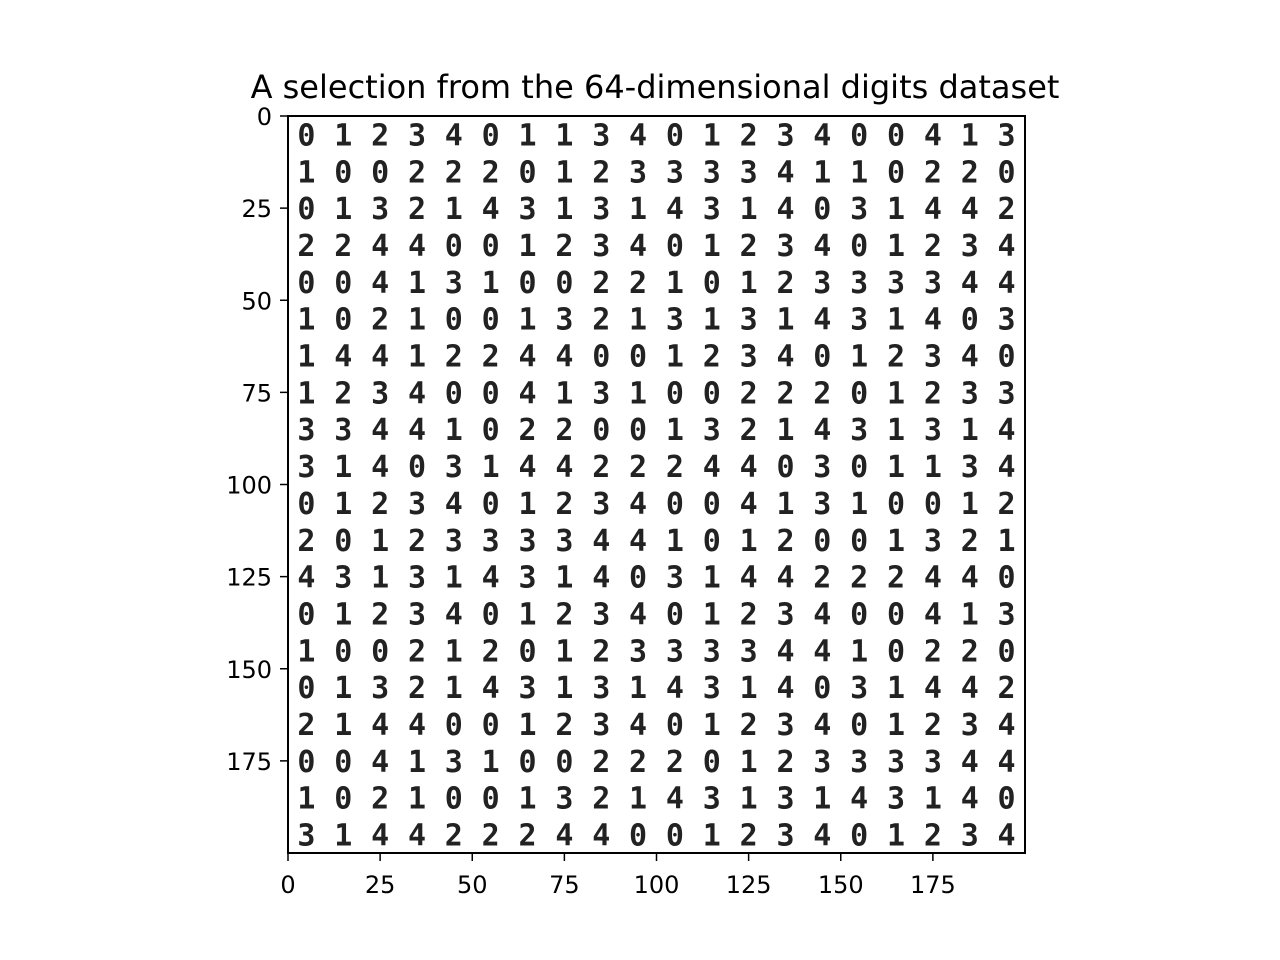 The image size is (1280, 960). What do you see at coordinates (287, 885) in the screenshot?
I see `x-tick-label: 0` at bounding box center [287, 885].